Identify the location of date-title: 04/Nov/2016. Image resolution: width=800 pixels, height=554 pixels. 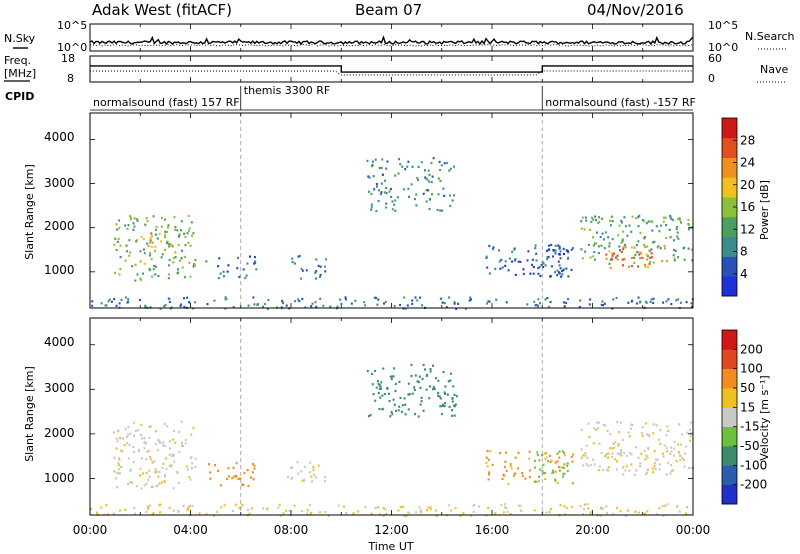
(635, 10).